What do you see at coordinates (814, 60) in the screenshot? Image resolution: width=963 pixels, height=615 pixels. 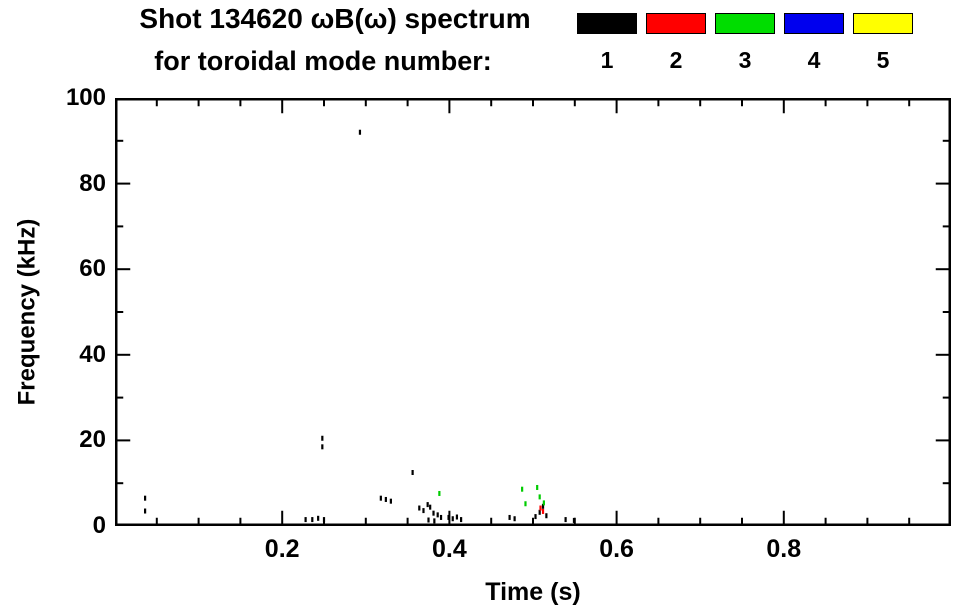 I see `legend-label-n4: 4` at bounding box center [814, 60].